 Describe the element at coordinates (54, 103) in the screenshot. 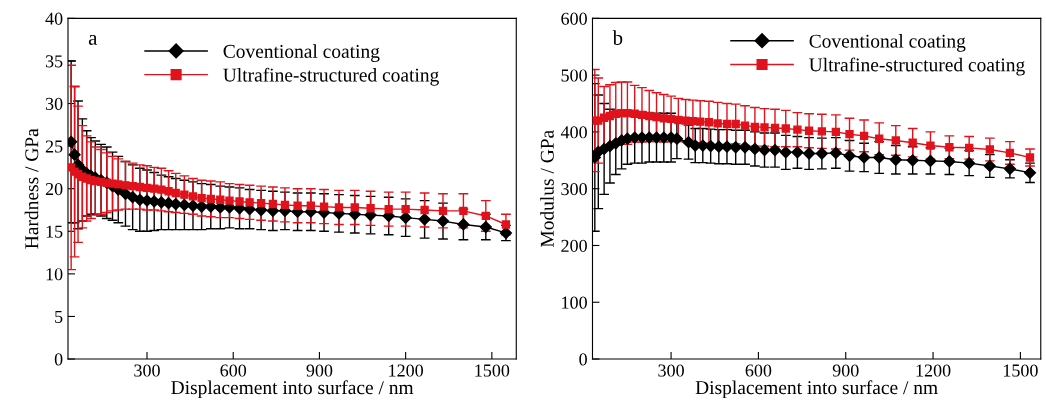

I see `y-tick-label: 30` at that location.